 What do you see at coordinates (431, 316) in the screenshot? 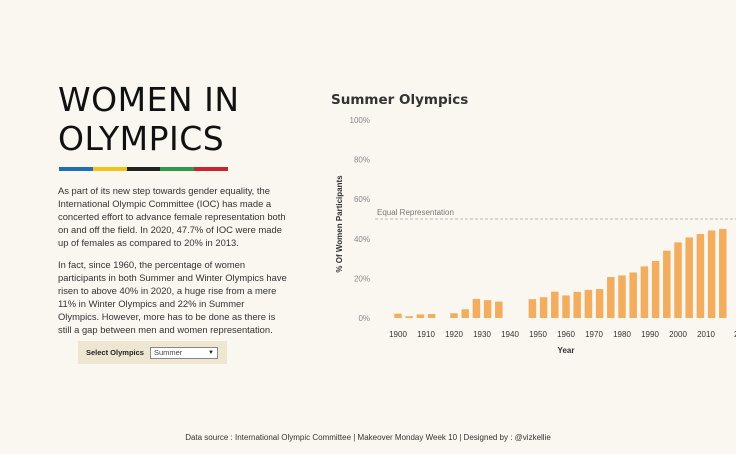
I see `bar-1912` at bounding box center [431, 316].